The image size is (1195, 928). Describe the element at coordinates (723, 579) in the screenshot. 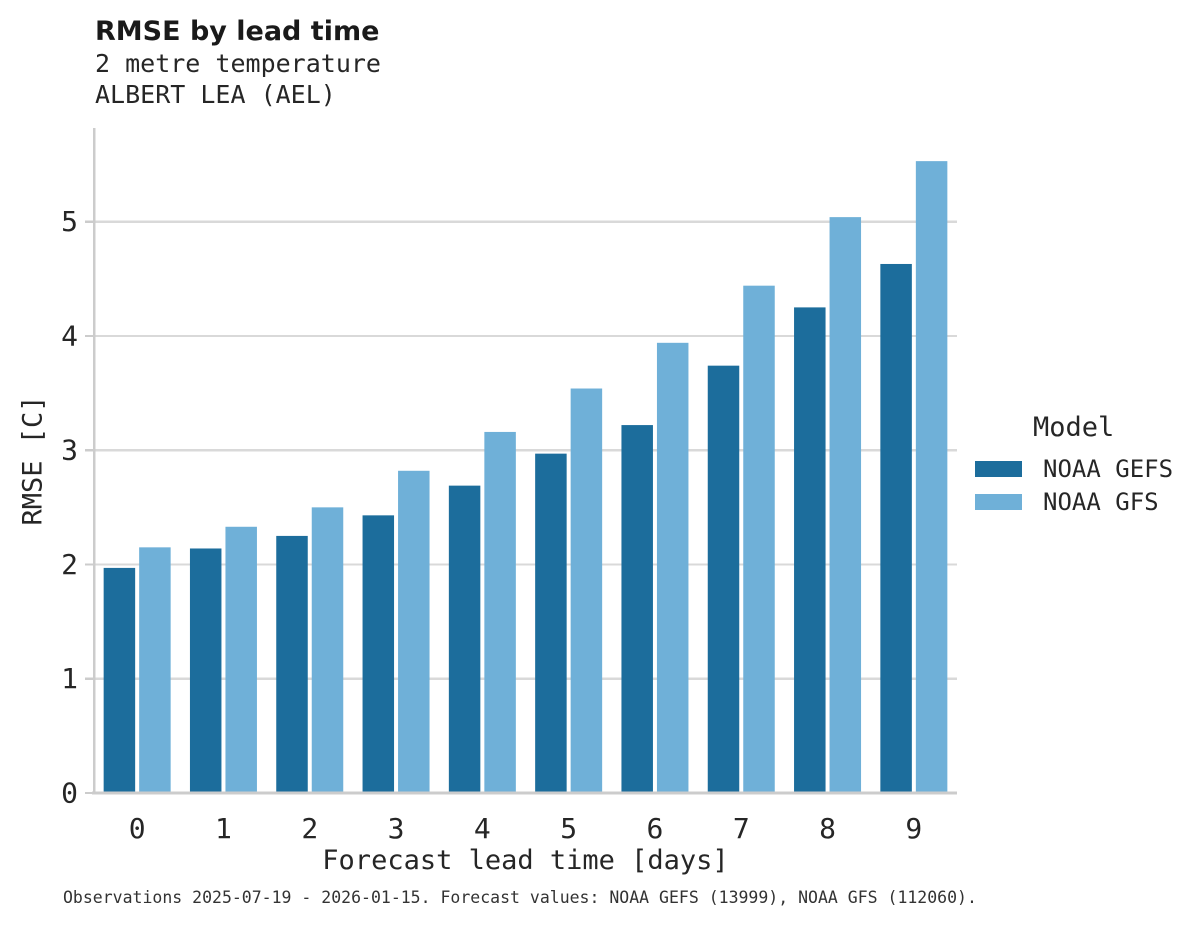

I see `bar-noaa-gefs-lead7` at that location.